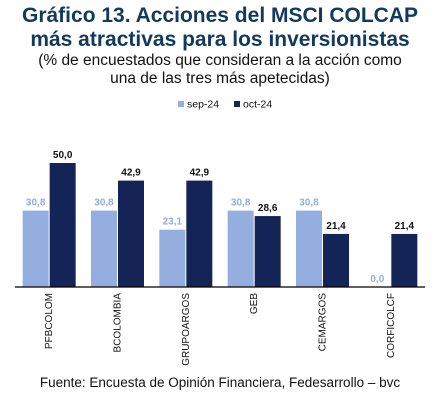 The image size is (440, 403). I want to click on bar-sep-24-grupoargos, so click(172, 258).